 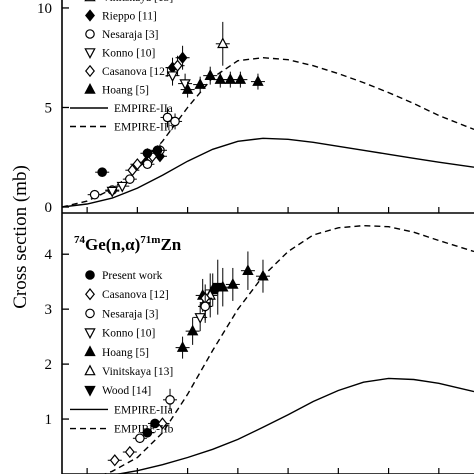 What do you see at coordinates (80, 240) in the screenshot?
I see `title-mass-number: 74` at bounding box center [80, 240].